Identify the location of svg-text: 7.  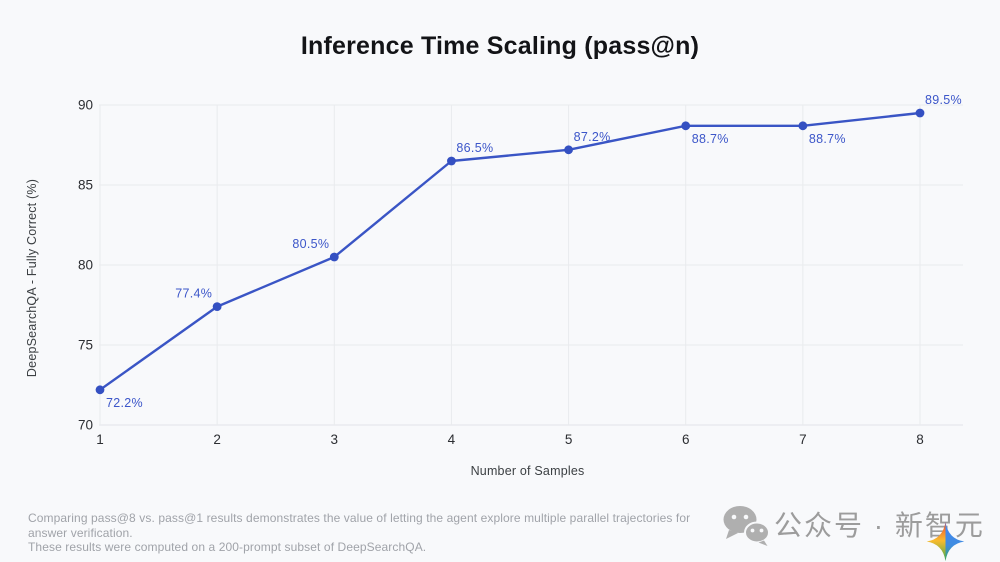
(803, 439).